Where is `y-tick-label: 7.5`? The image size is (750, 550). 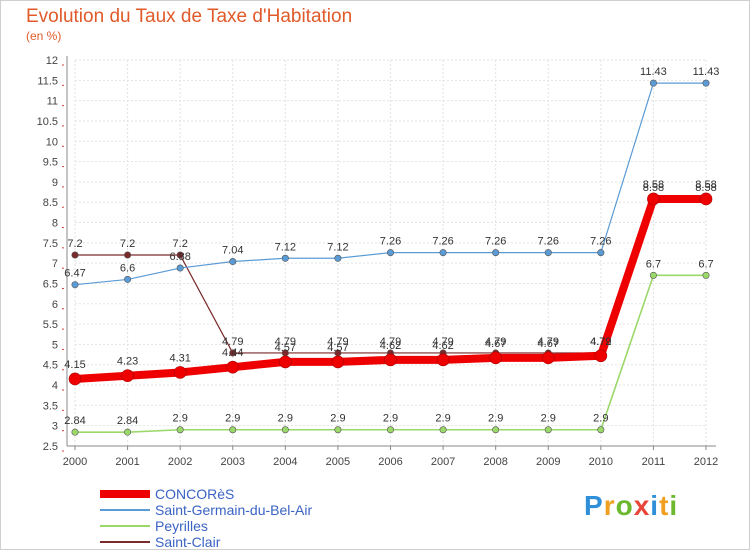
y-tick-label: 7.5 is located at coordinates (50, 244).